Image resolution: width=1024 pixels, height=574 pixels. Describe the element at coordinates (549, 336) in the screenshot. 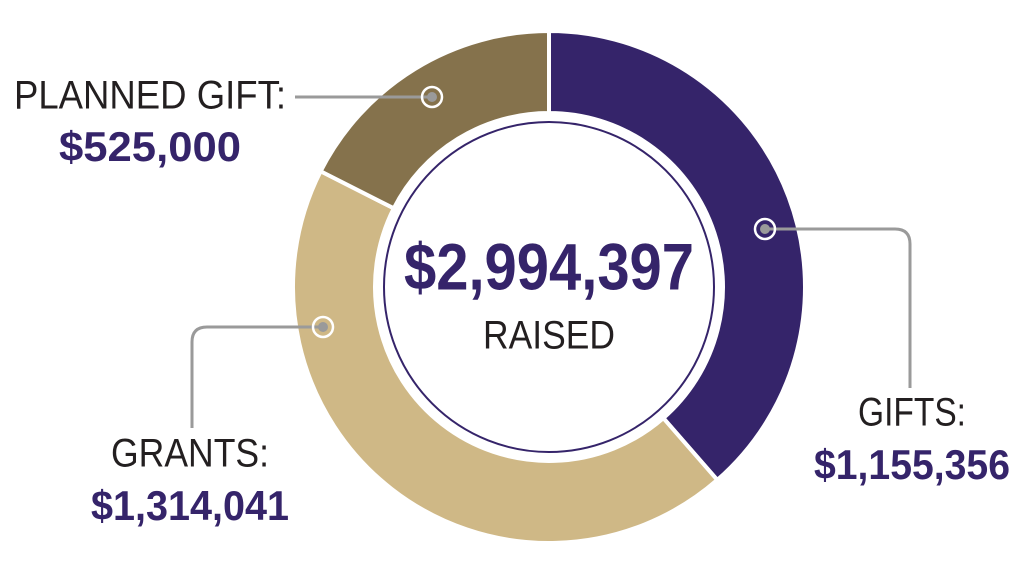

I see `center-text: RAISED` at that location.